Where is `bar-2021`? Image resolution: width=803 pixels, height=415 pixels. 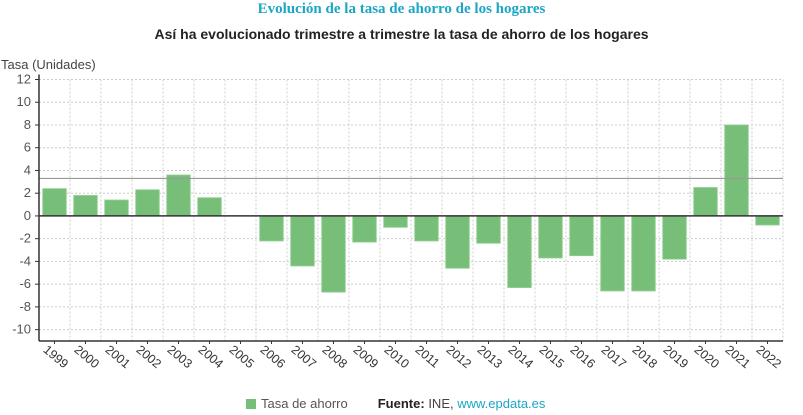
bar-2021 is located at coordinates (736, 170).